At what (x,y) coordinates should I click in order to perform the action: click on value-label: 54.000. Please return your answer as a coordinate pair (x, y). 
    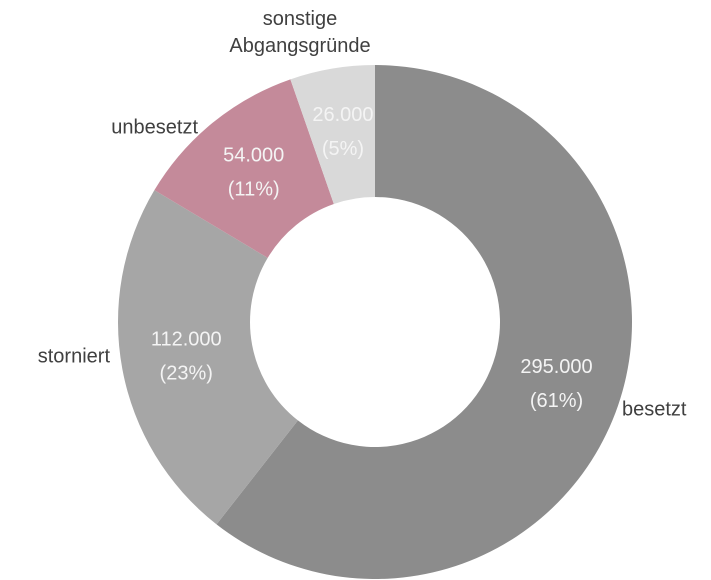
    Looking at the image, I should click on (253, 155).